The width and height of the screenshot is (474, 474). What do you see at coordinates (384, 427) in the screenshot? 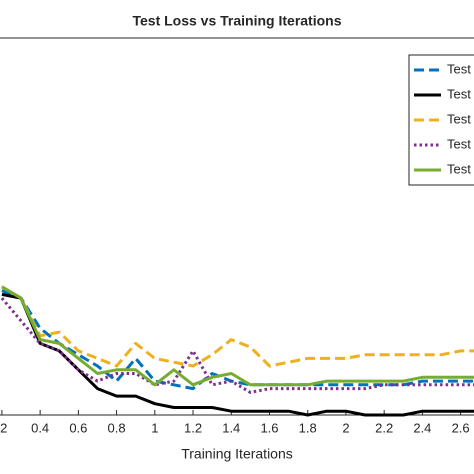
I see `x-tick-label: 2.2` at bounding box center [384, 427].